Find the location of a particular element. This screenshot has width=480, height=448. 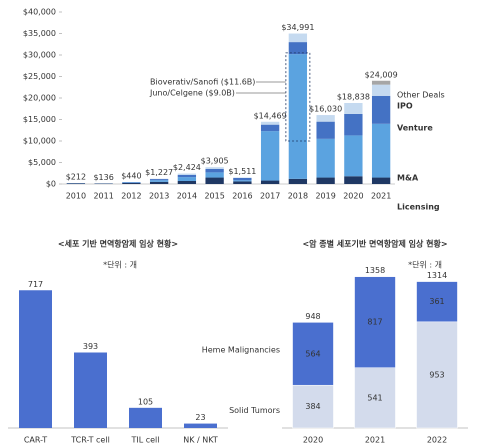

data-label: 384 is located at coordinates (312, 406).